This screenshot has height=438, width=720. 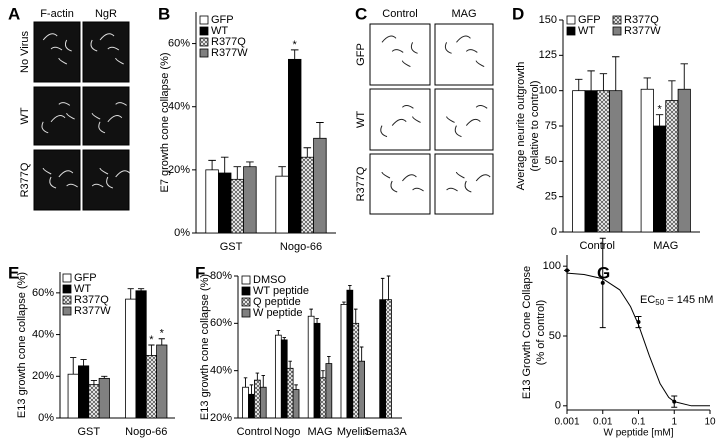 What do you see at coordinates (278, 313) in the screenshot?
I see `legend-label: W peptide` at bounding box center [278, 313].